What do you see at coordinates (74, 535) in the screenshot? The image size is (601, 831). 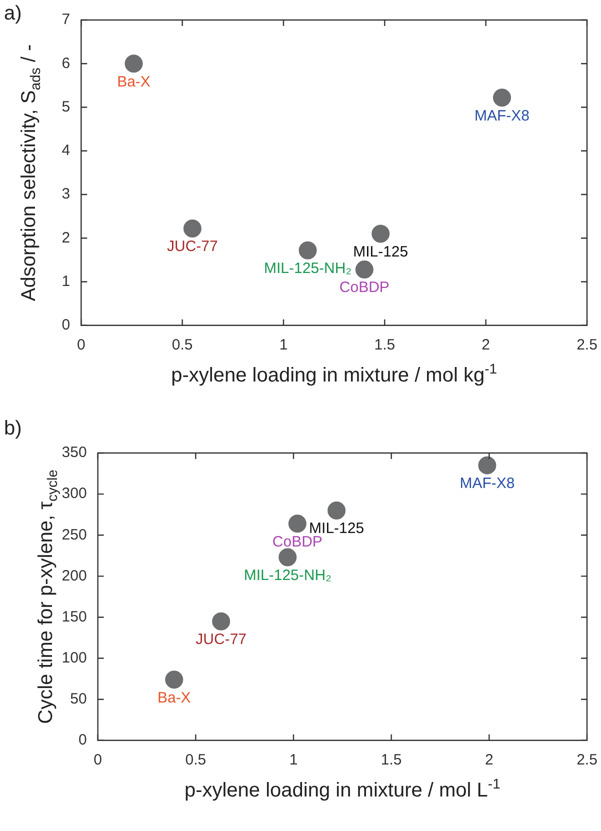 I see `y-tick-label: 250` at bounding box center [74, 535].